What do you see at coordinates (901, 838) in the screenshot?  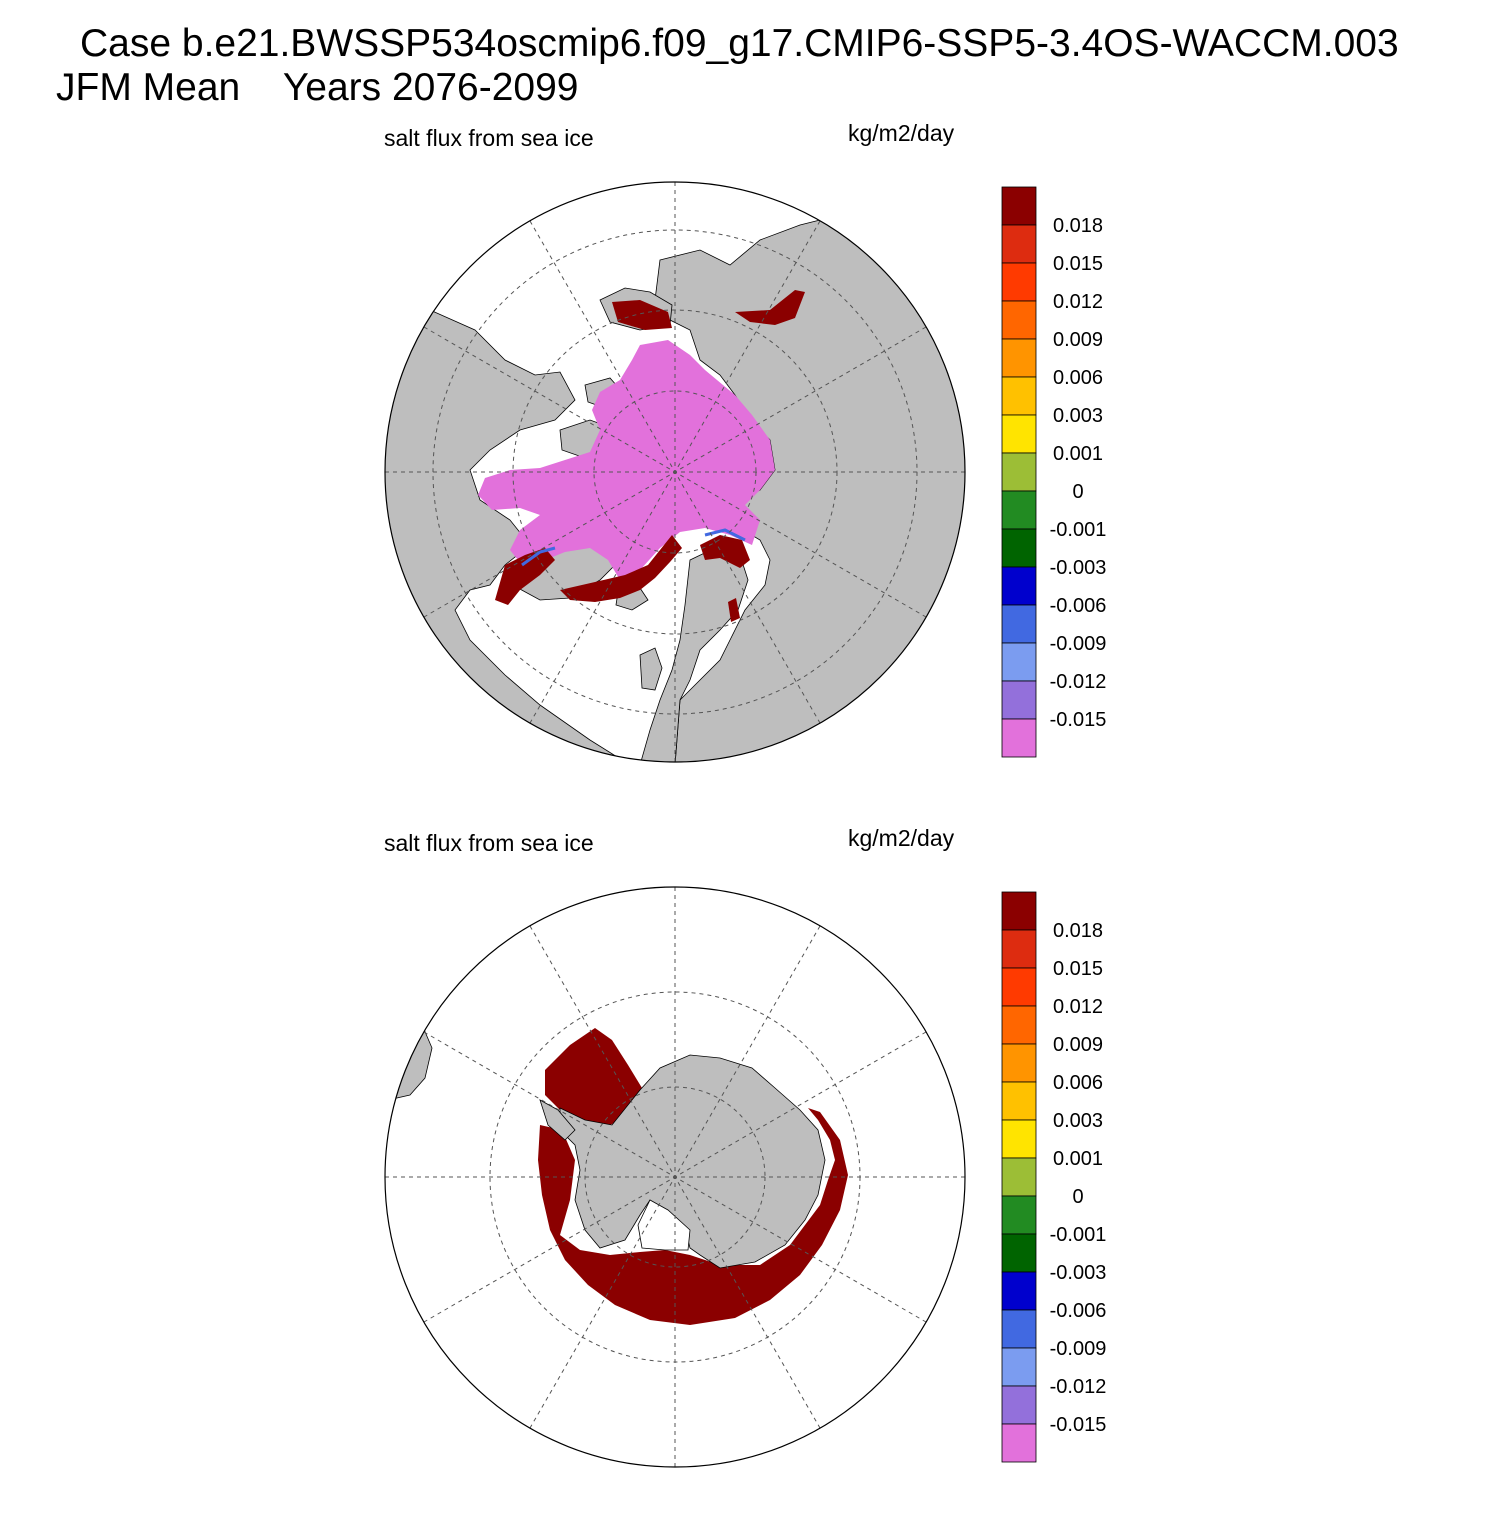 I see `south-panel-units: kg/m2/day` at bounding box center [901, 838].